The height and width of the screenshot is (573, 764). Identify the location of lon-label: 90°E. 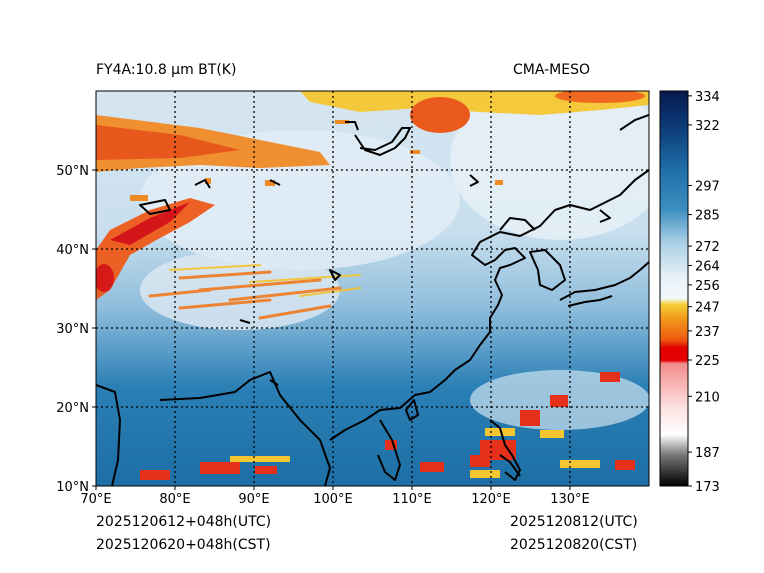
(253, 499).